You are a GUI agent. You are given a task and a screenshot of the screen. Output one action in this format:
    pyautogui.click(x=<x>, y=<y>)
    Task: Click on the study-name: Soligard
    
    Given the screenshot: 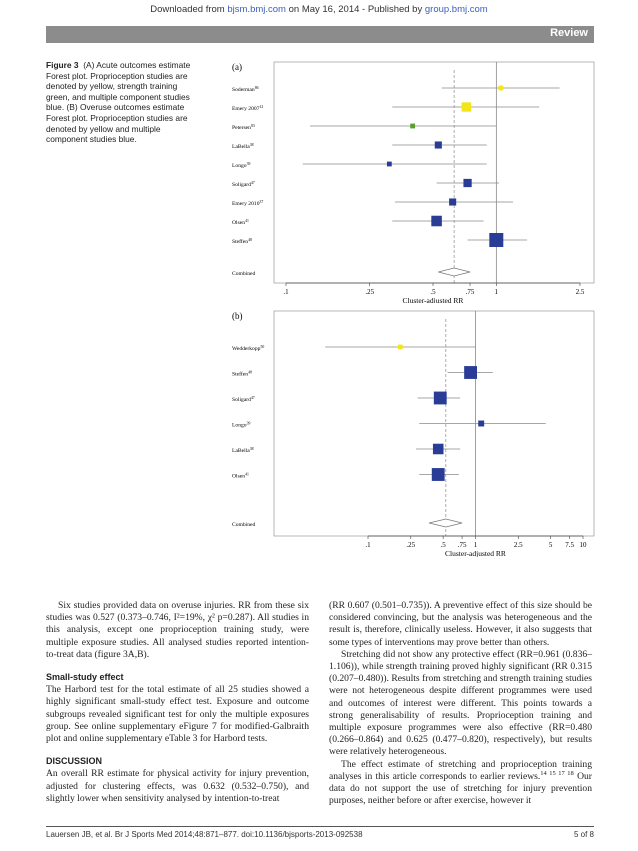 What is the action you would take?
    pyautogui.click(x=241, y=400)
    